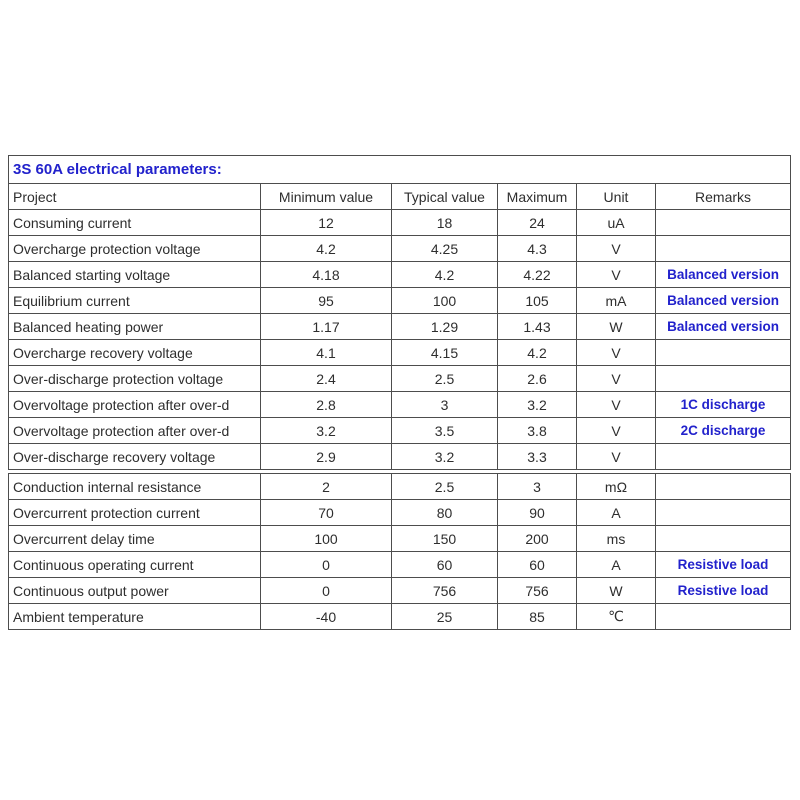 The width and height of the screenshot is (800, 800). What do you see at coordinates (616, 590) in the screenshot?
I see `cell-unit: W` at bounding box center [616, 590].